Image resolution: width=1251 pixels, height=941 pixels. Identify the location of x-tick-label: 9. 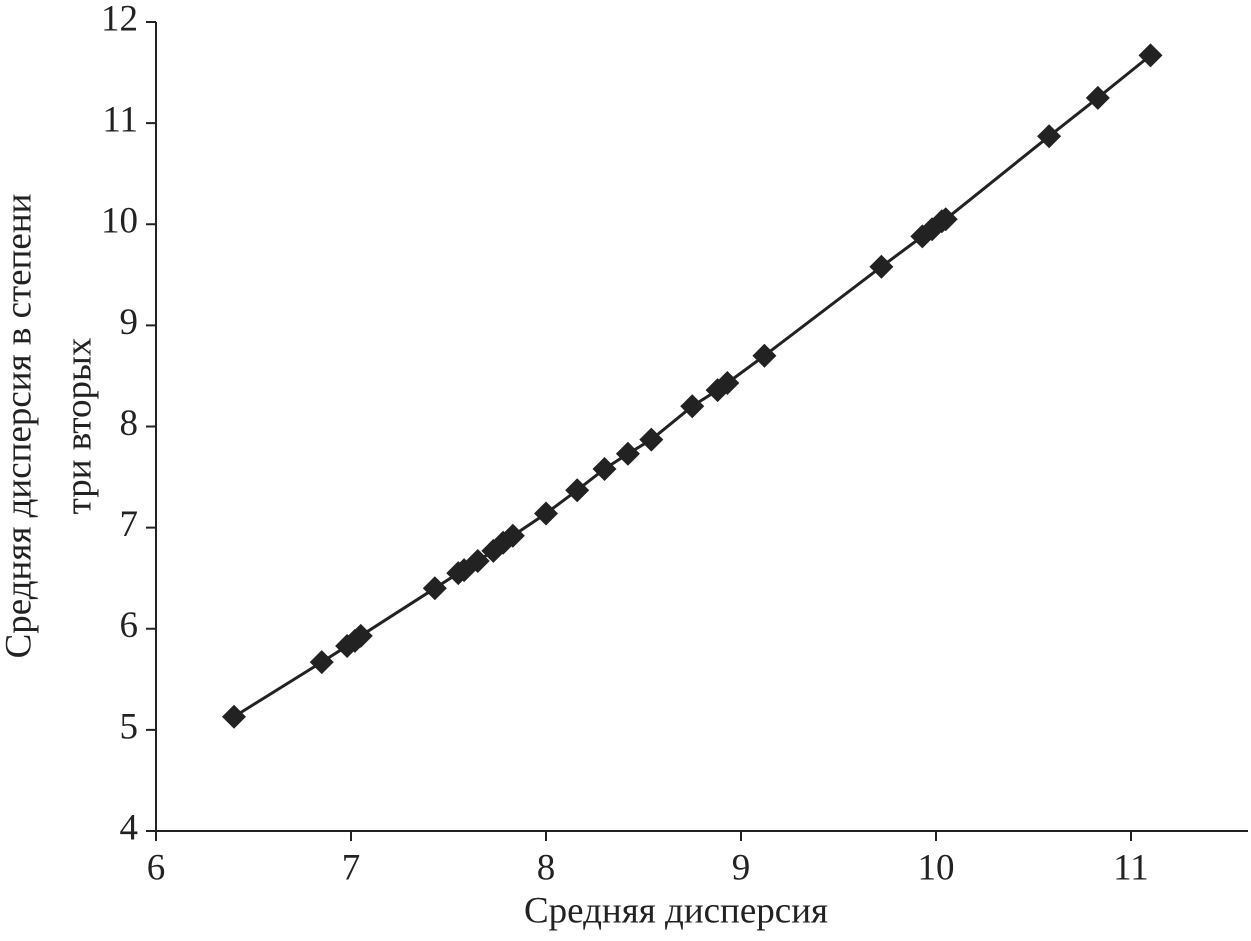
(741, 867).